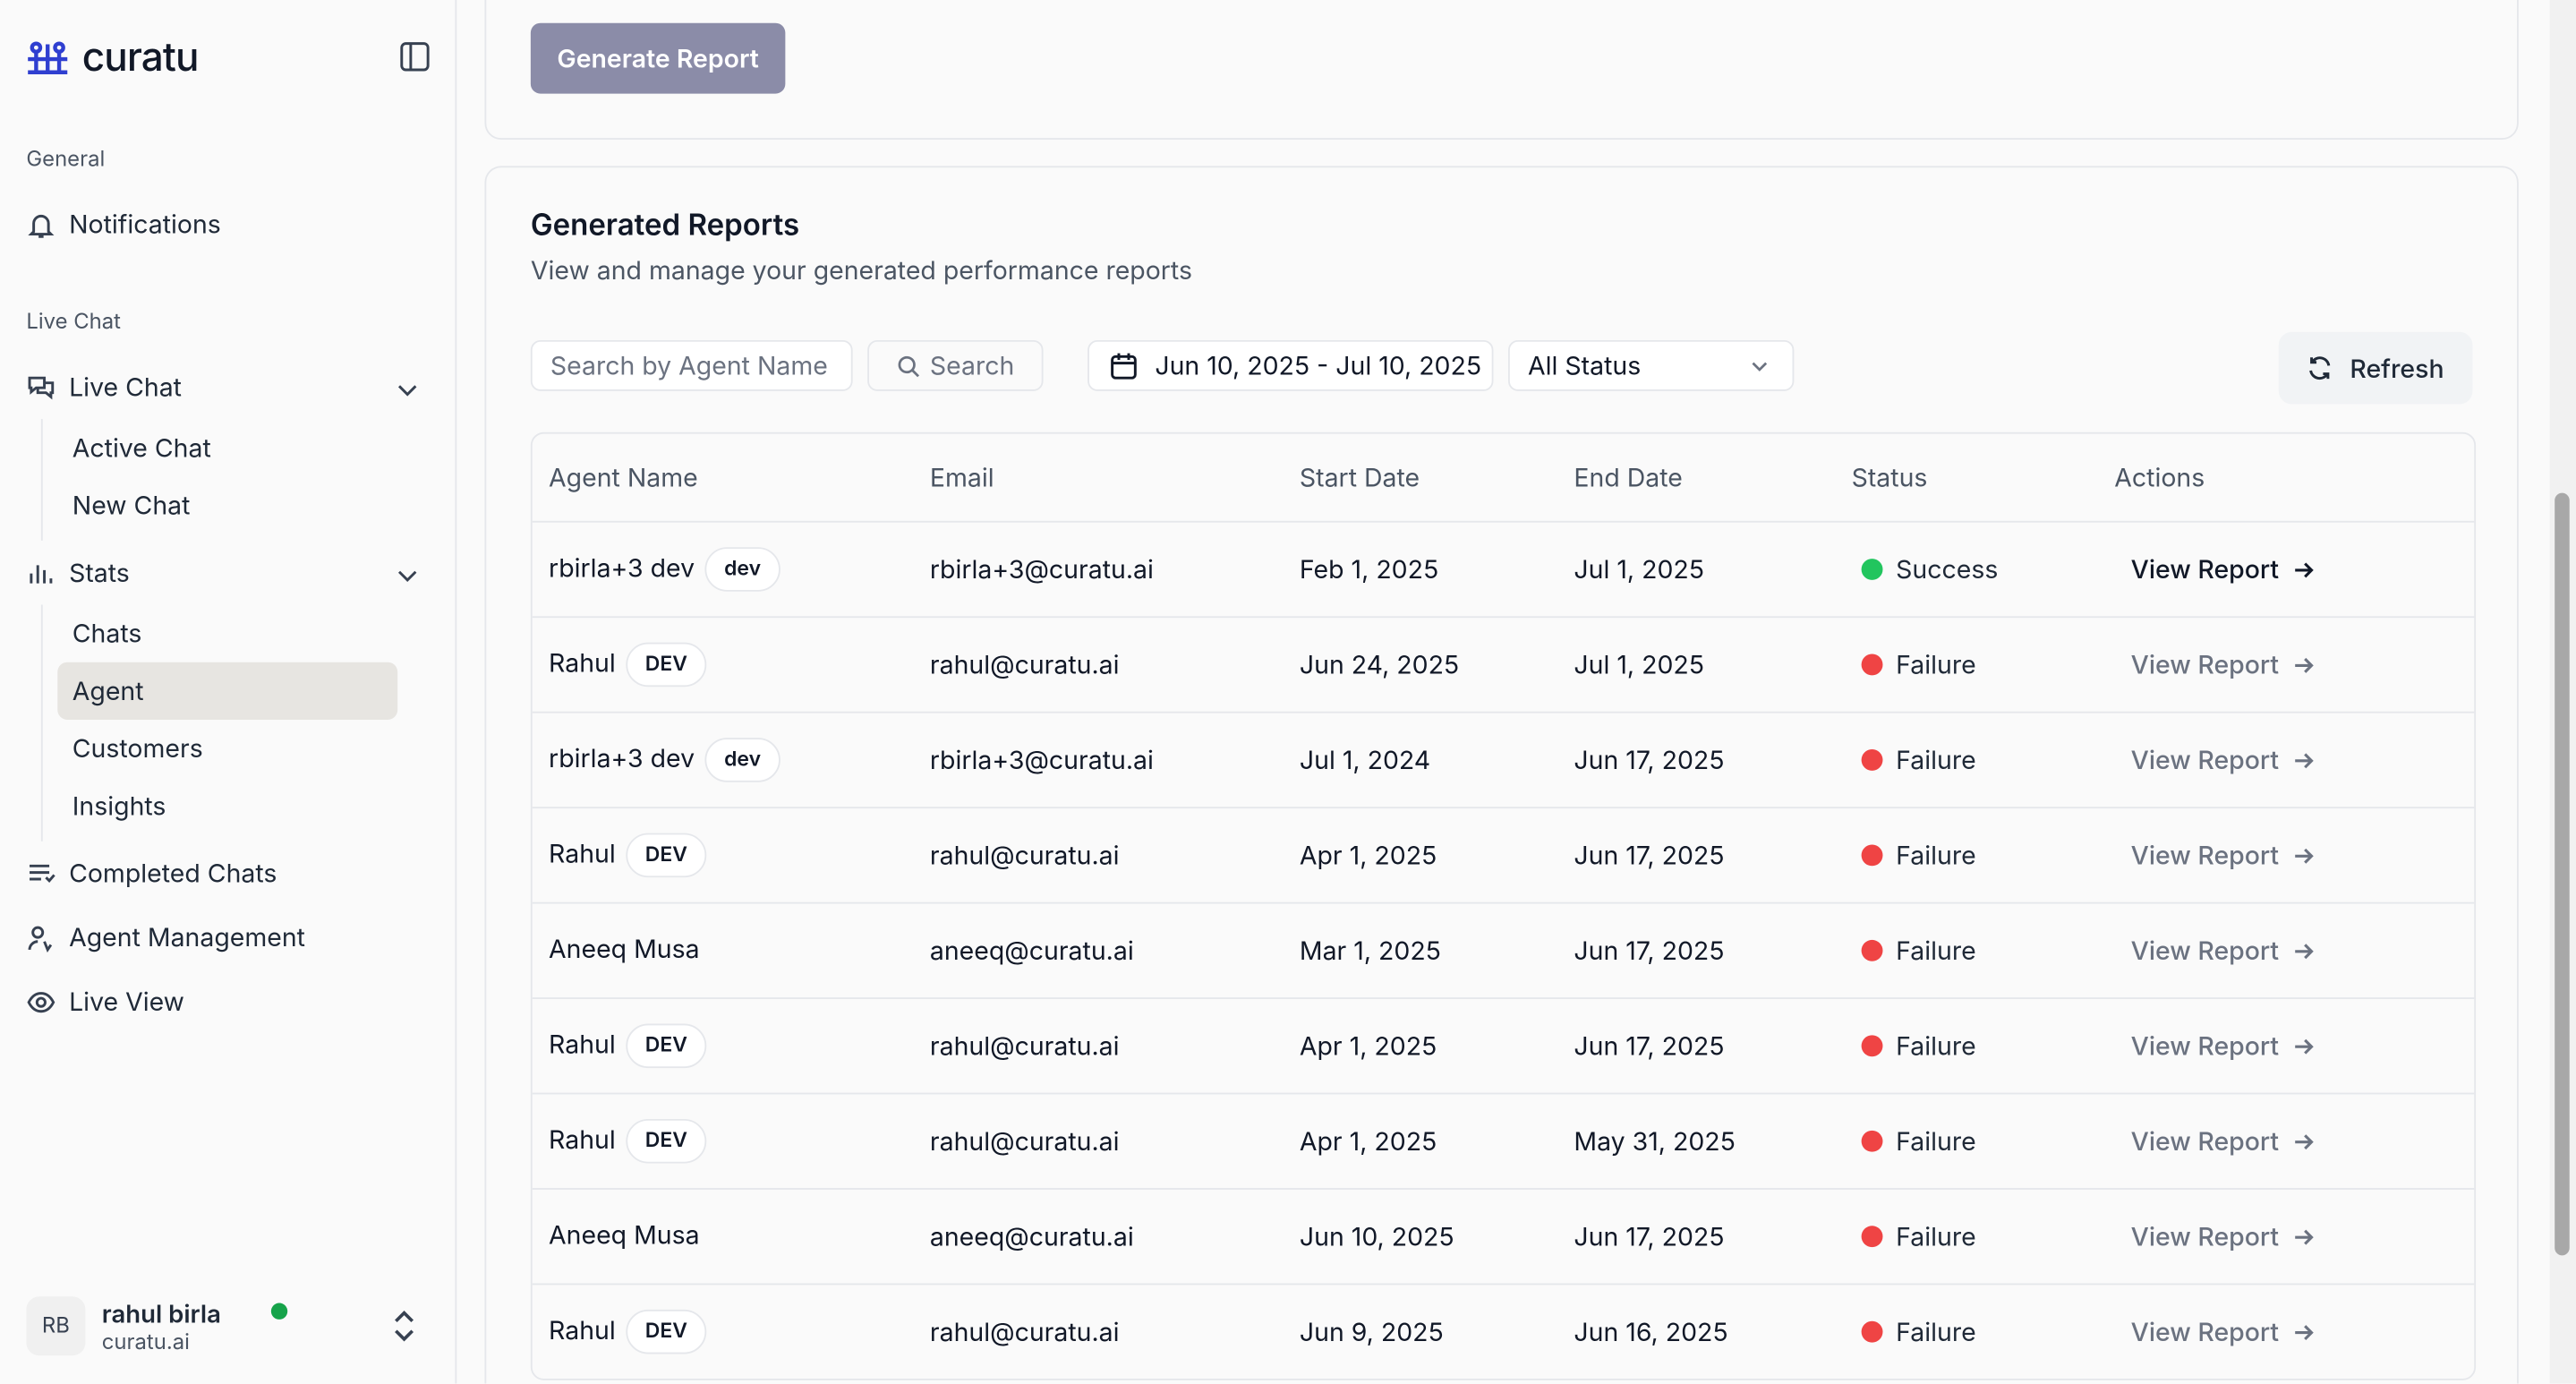  What do you see at coordinates (628, 1332) in the screenshot?
I see `cell-agent: Rahul DEV` at bounding box center [628, 1332].